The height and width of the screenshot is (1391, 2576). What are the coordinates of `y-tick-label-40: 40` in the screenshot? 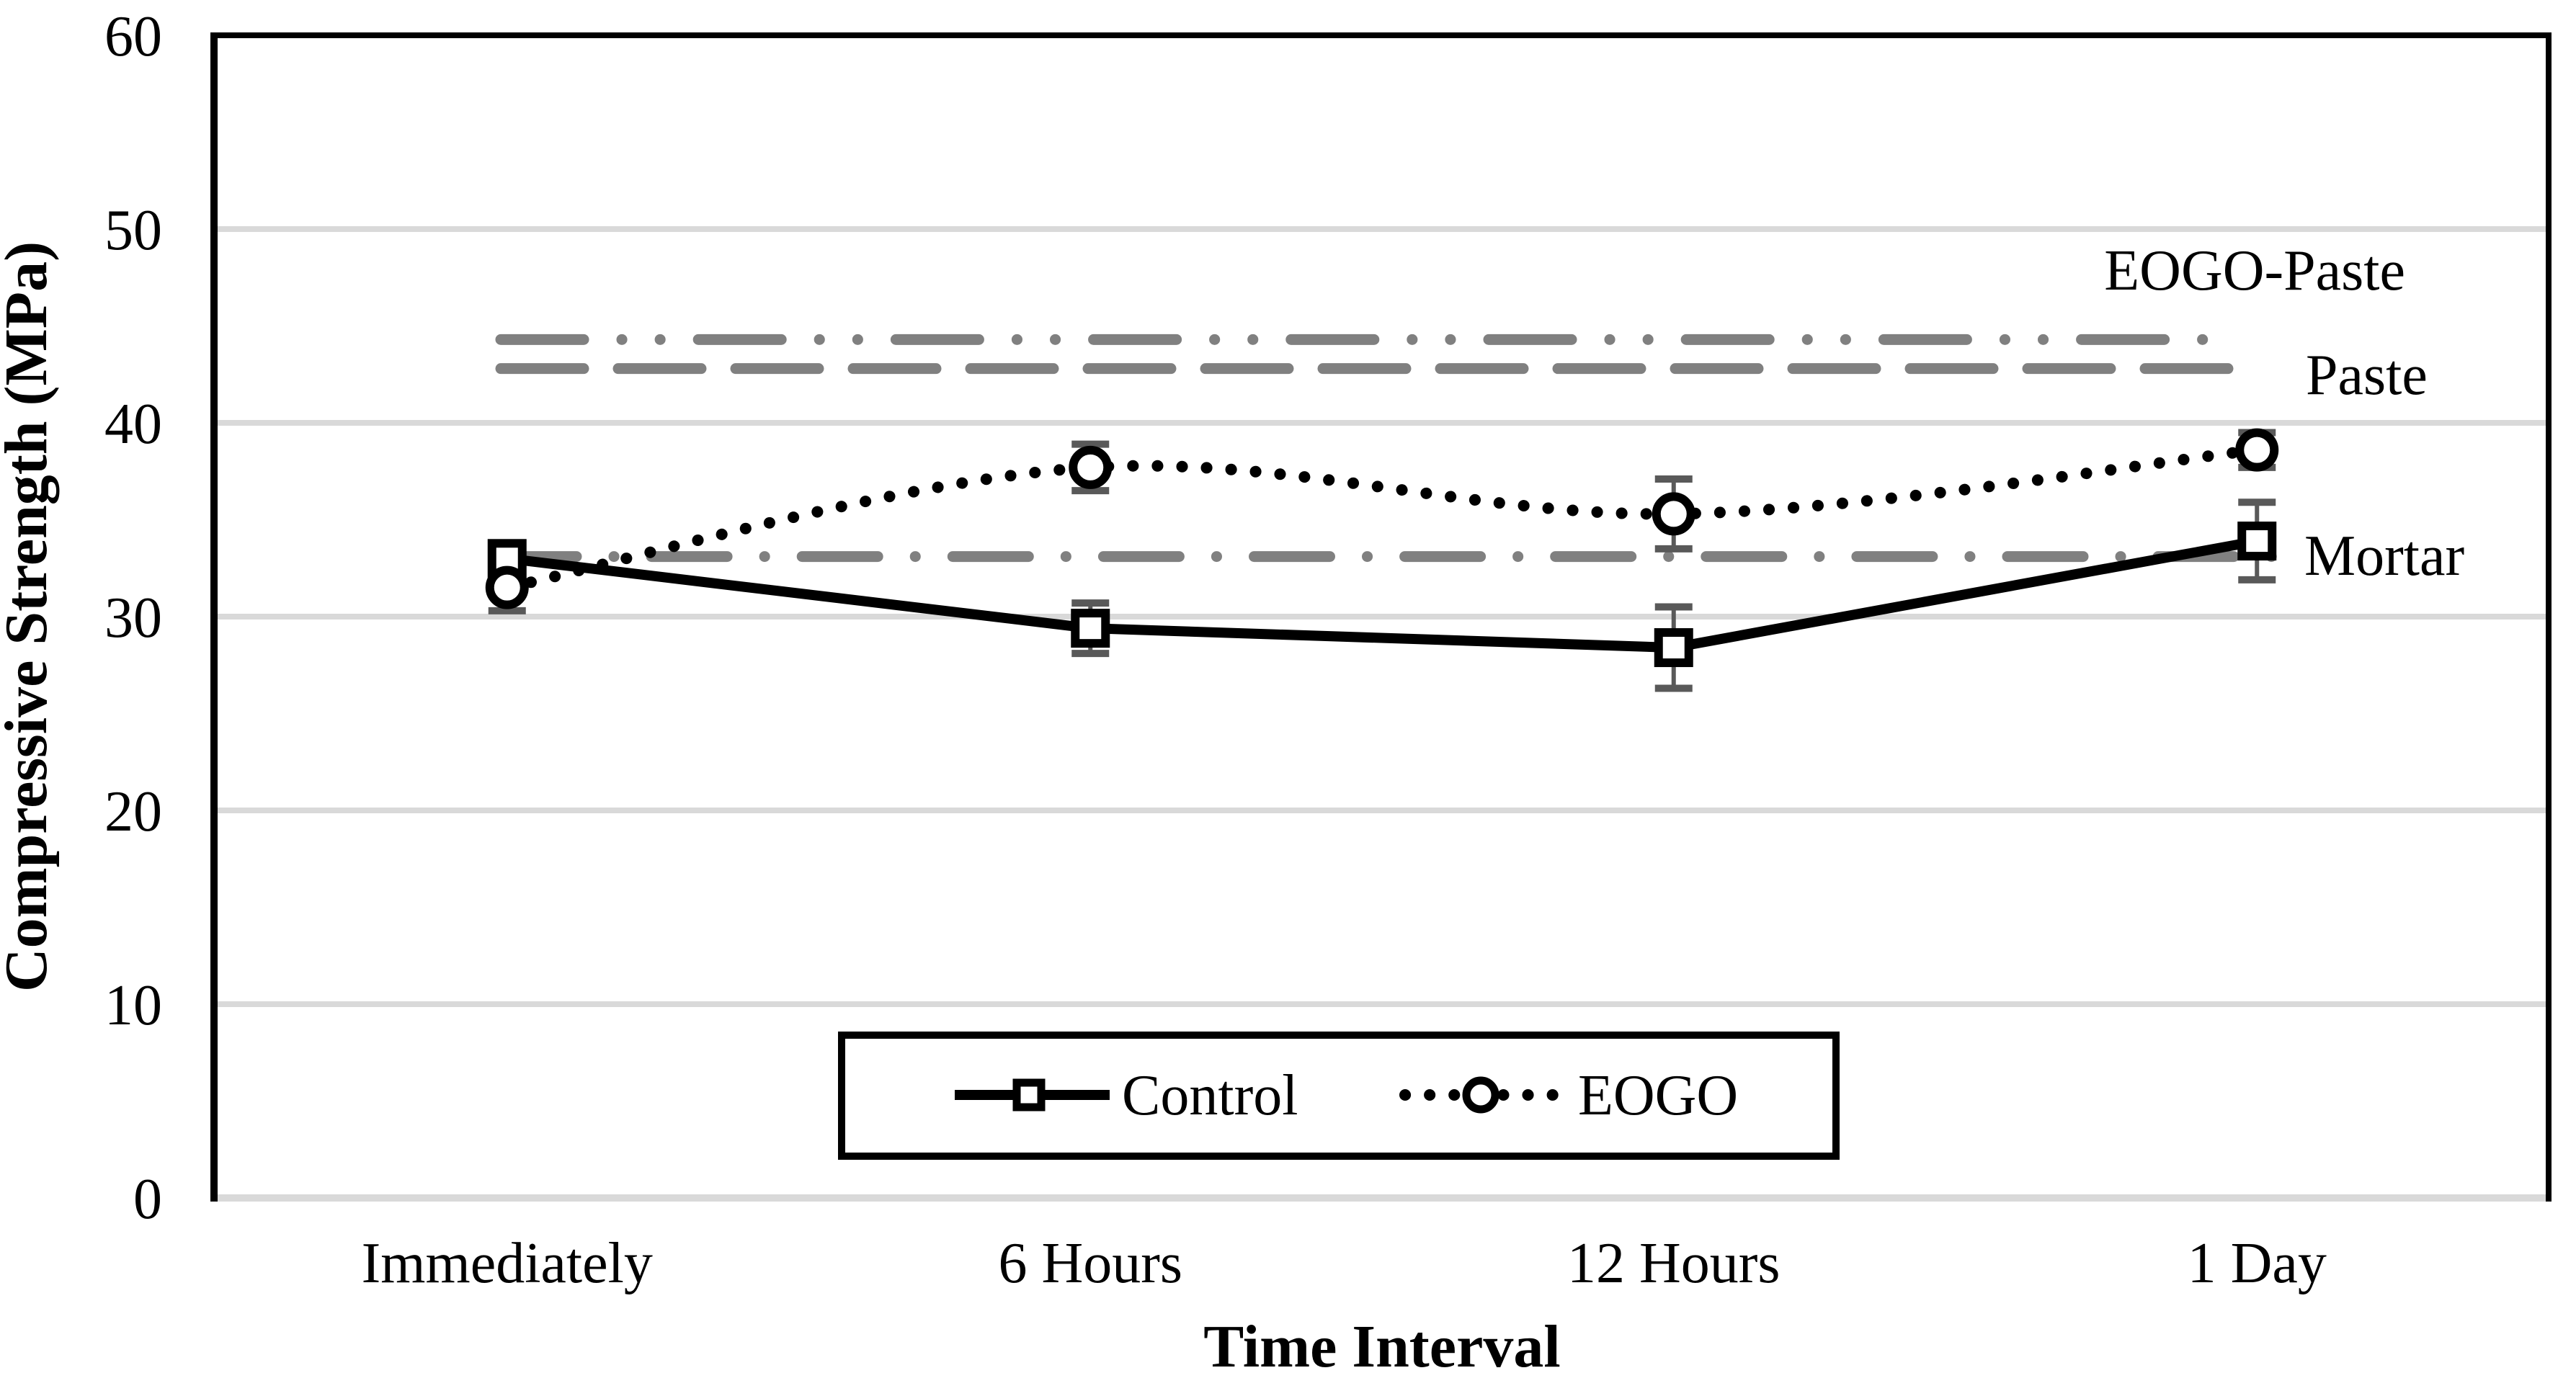 It's located at (133, 424).